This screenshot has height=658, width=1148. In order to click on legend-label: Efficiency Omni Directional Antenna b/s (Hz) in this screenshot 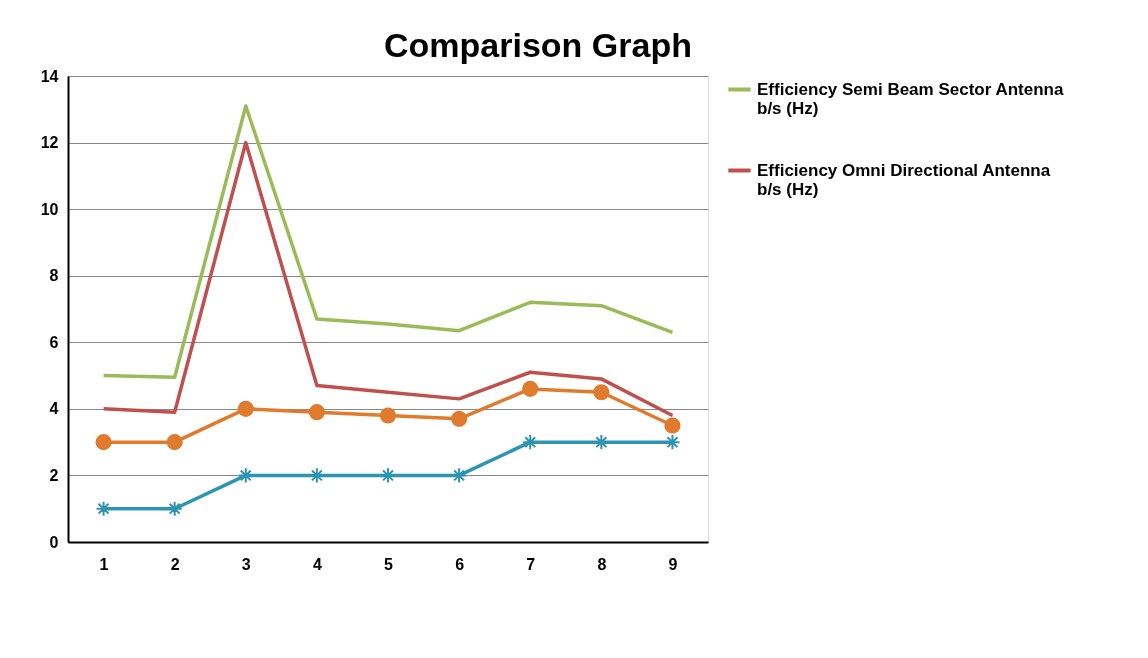, I will do `click(904, 179)`.